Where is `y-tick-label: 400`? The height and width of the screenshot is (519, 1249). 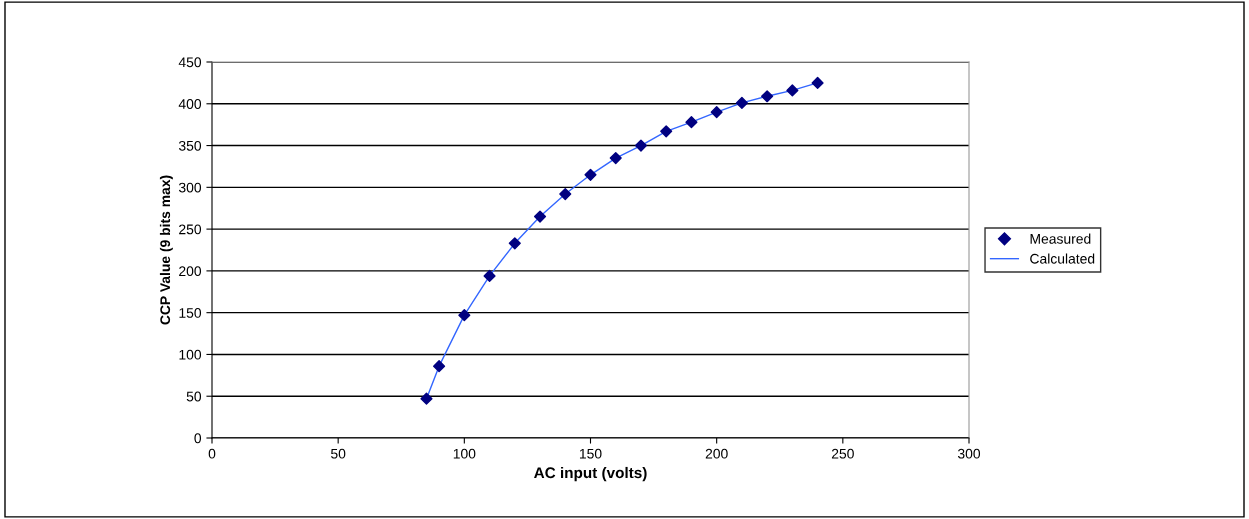
y-tick-label: 400 is located at coordinates (190, 104).